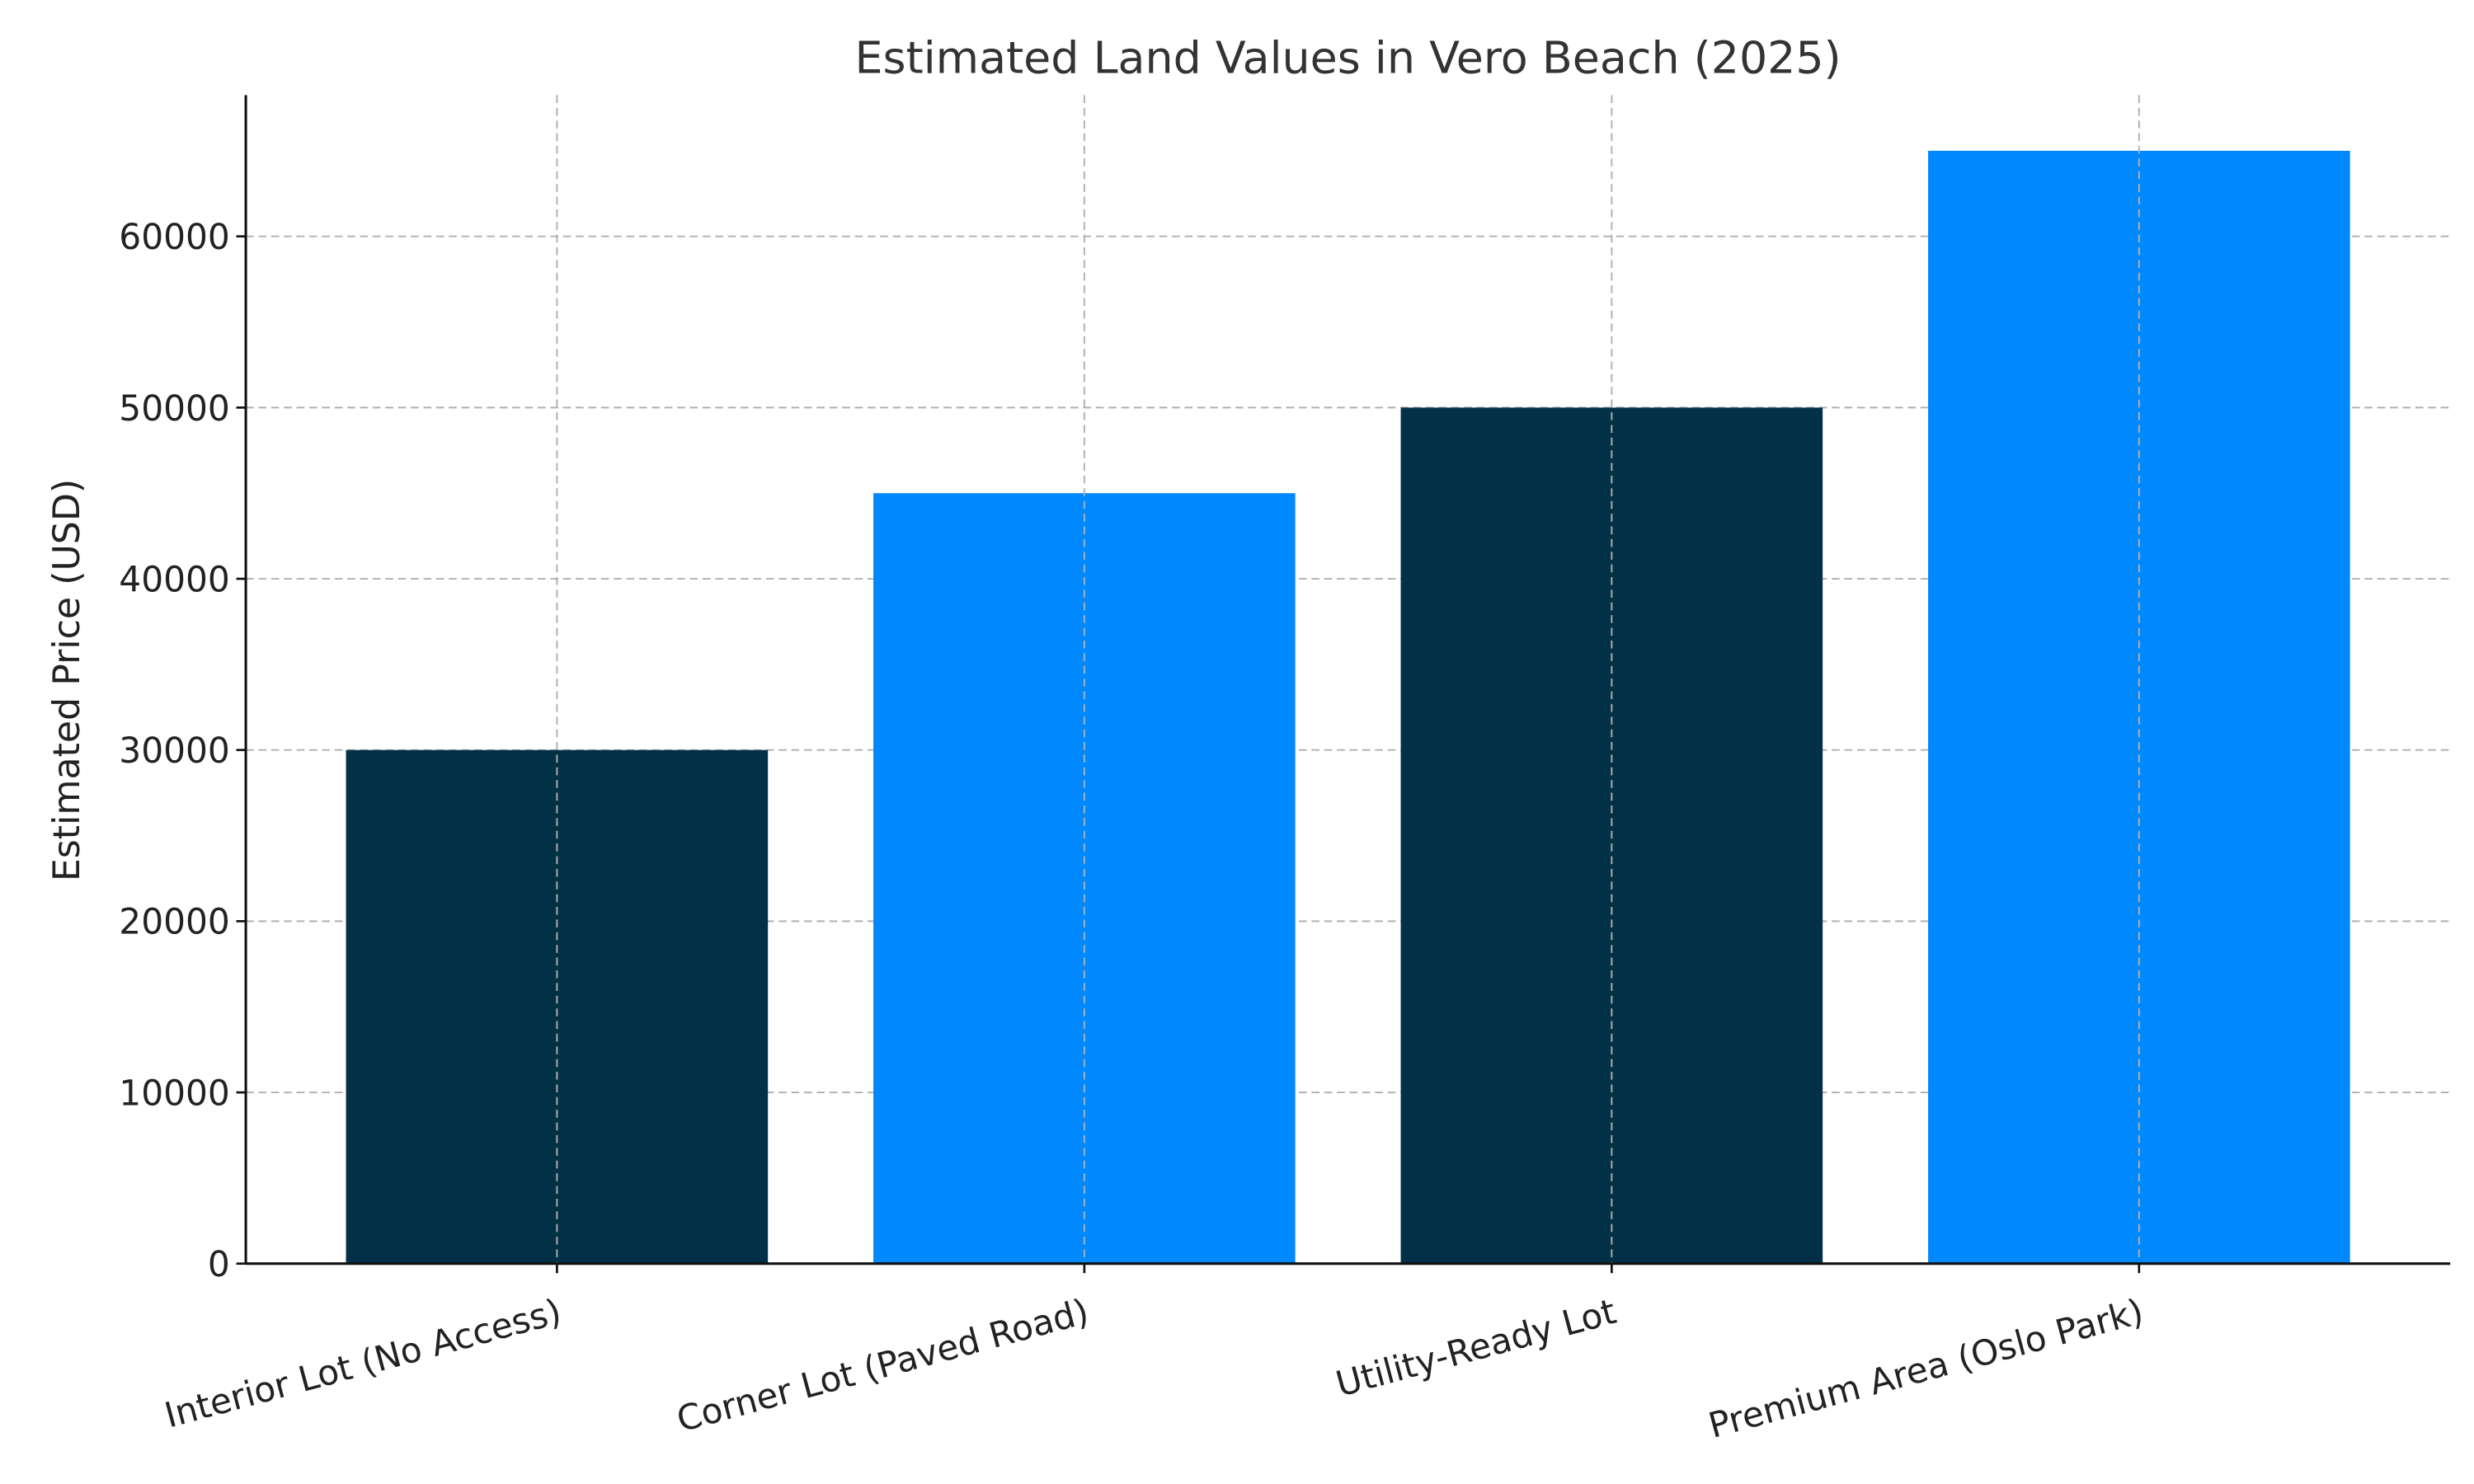 The image size is (2474, 1484). I want to click on y-tick-label: 60000, so click(174, 237).